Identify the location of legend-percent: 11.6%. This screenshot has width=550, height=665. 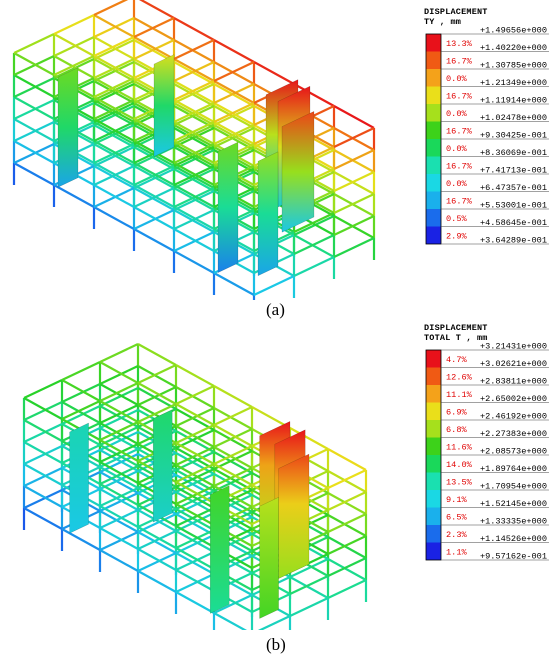
(459, 447).